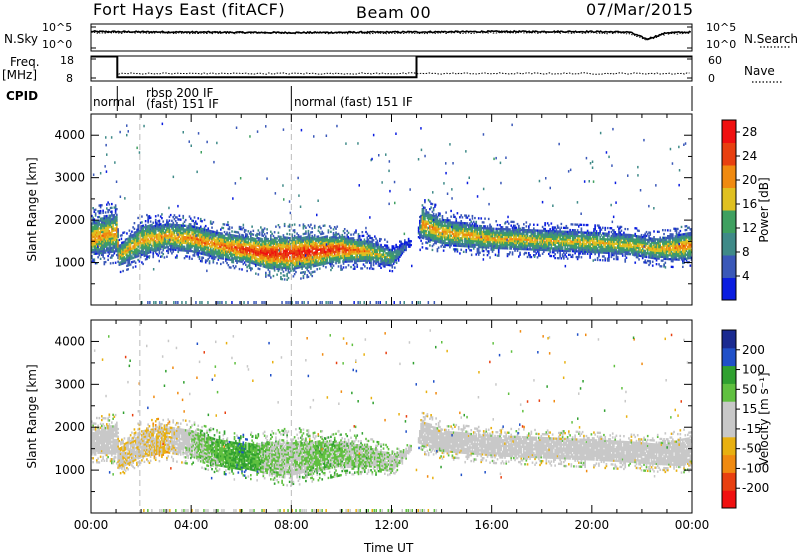 The image size is (800, 555). Describe the element at coordinates (69, 470) in the screenshot. I see `velocity-panel-ytick-label-0: 1000` at that location.